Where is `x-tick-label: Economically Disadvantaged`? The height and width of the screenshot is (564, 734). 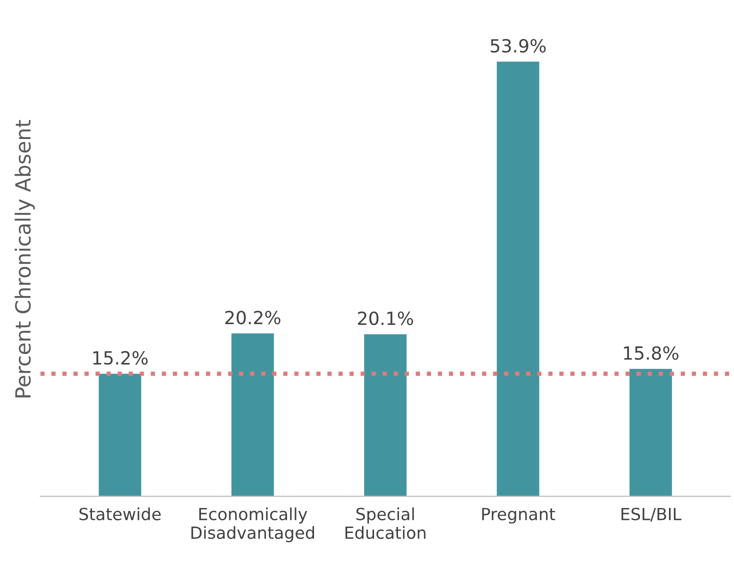 x-tick-label: Economically Disadvantaged is located at coordinates (252, 524).